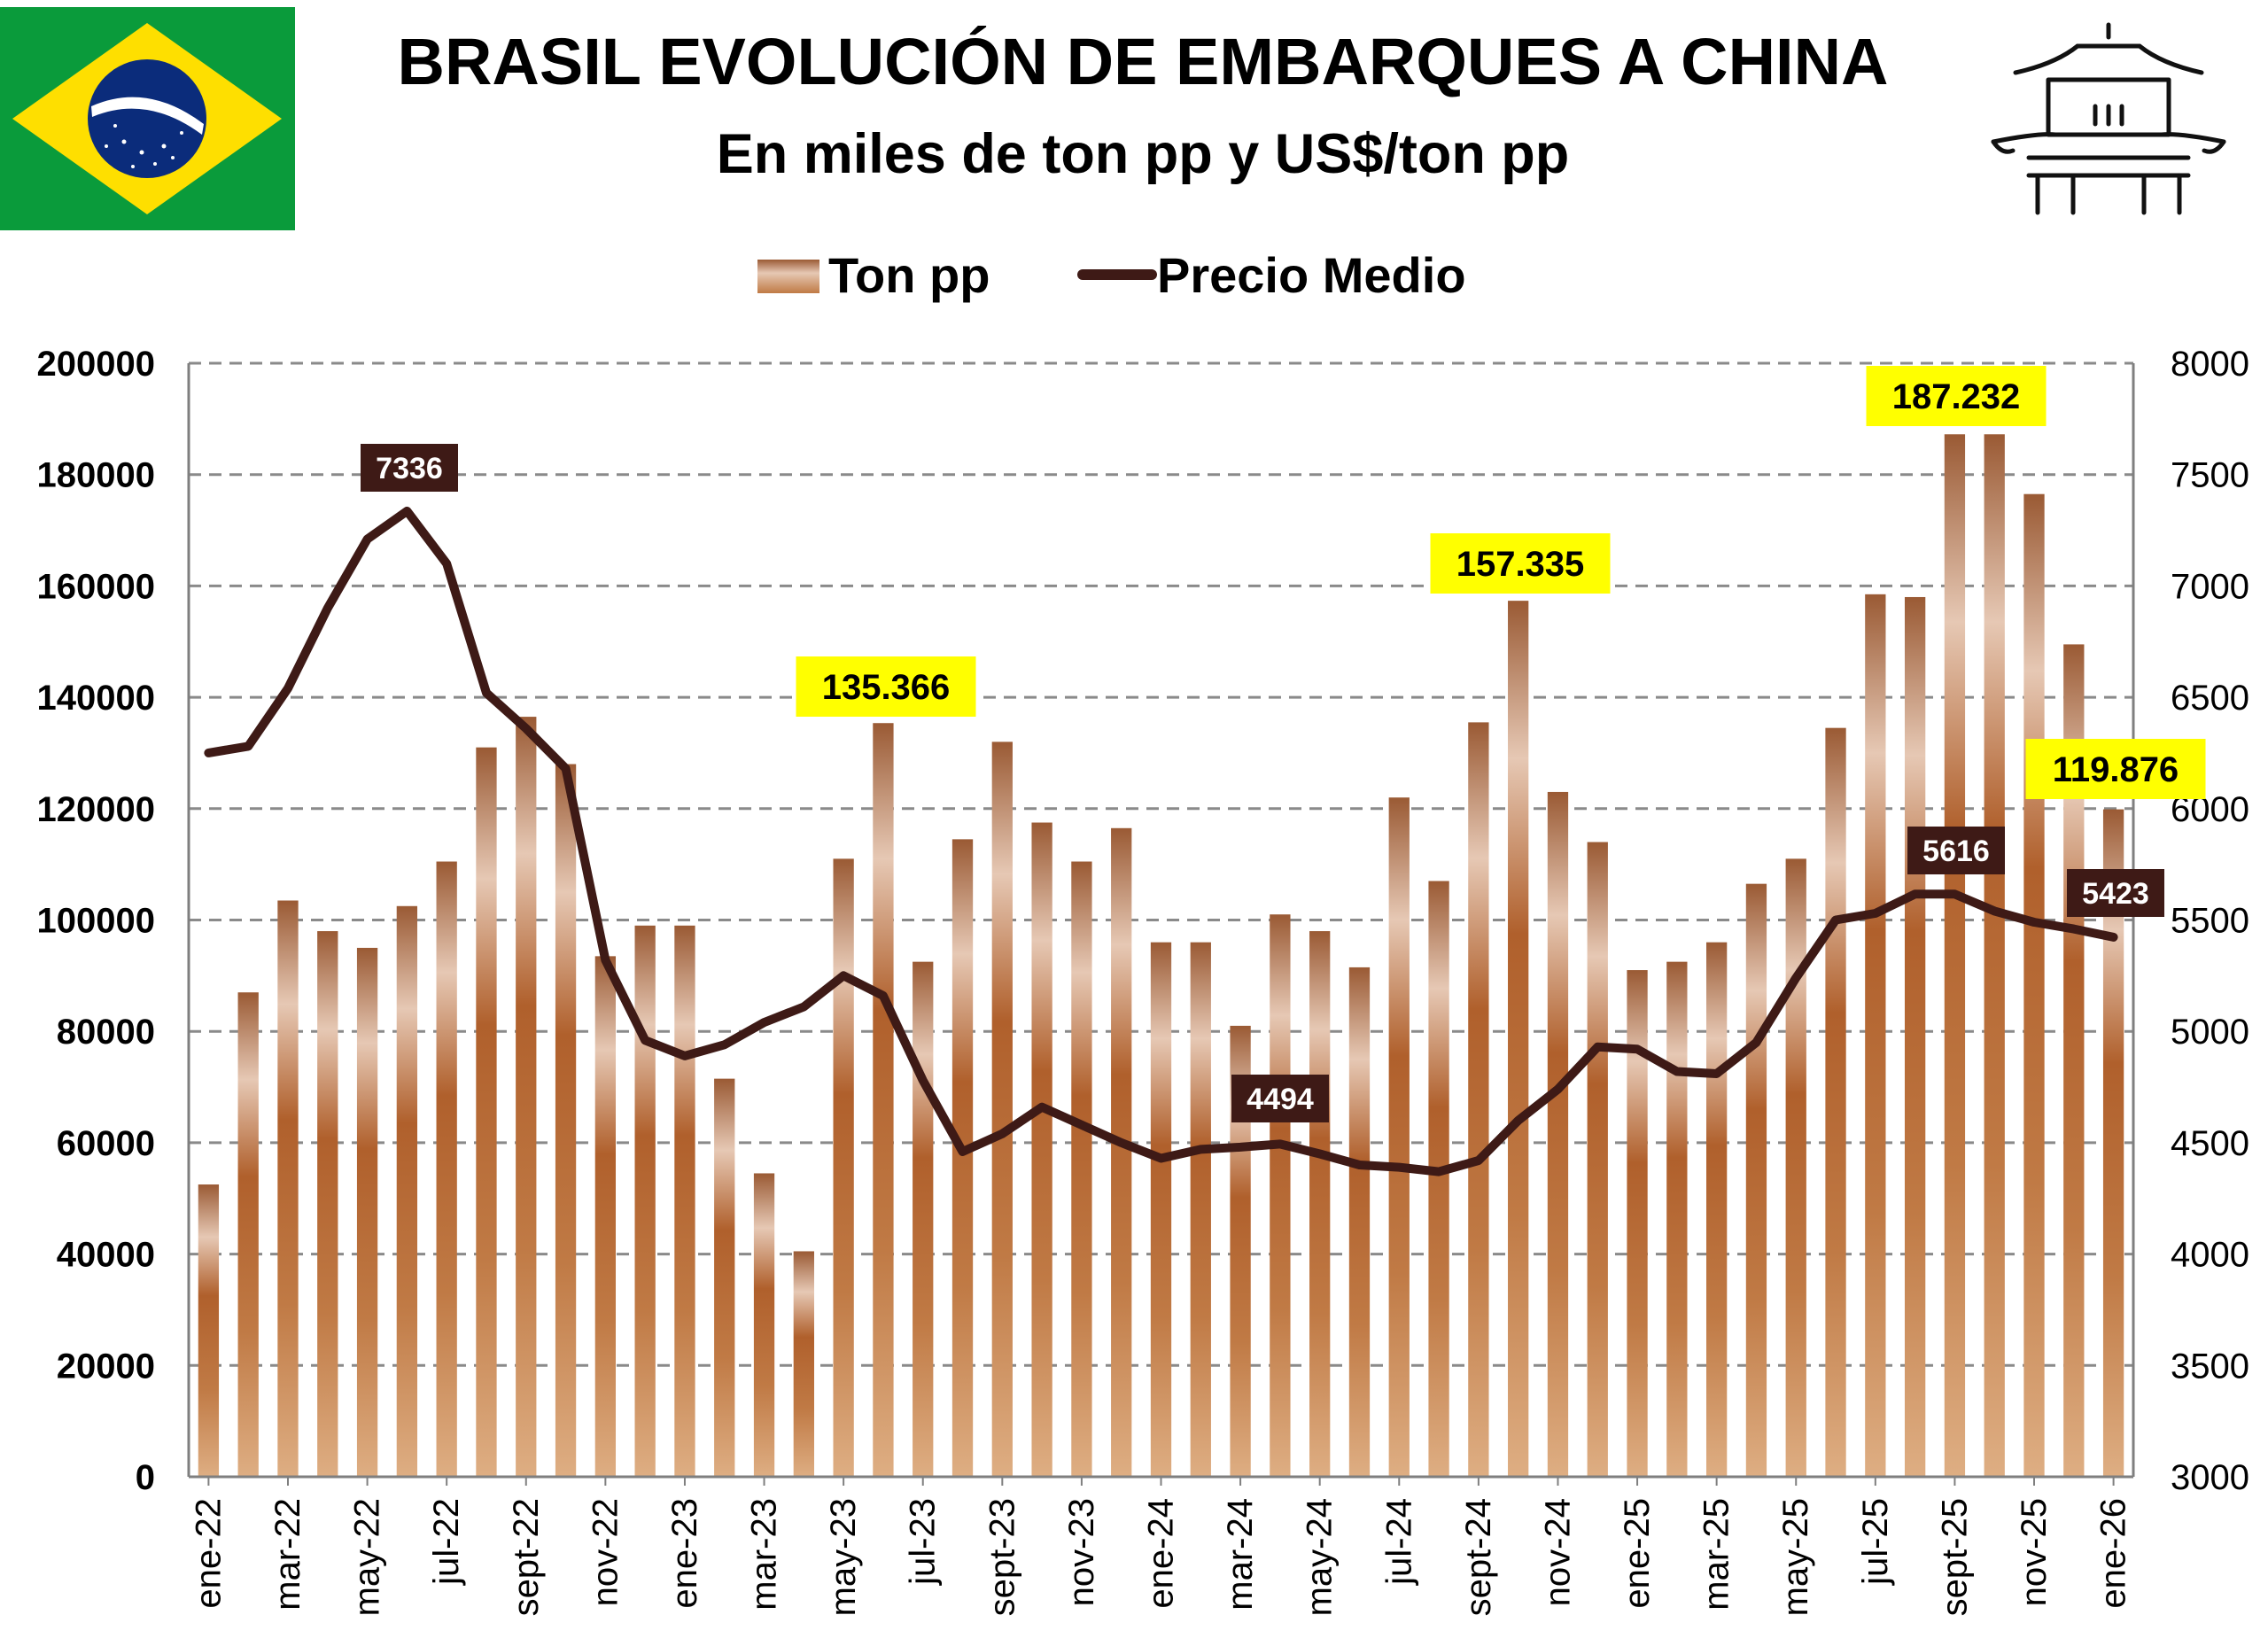 The image size is (2268, 1646). I want to click on x-tick-label: jul-24, so click(1398, 1542).